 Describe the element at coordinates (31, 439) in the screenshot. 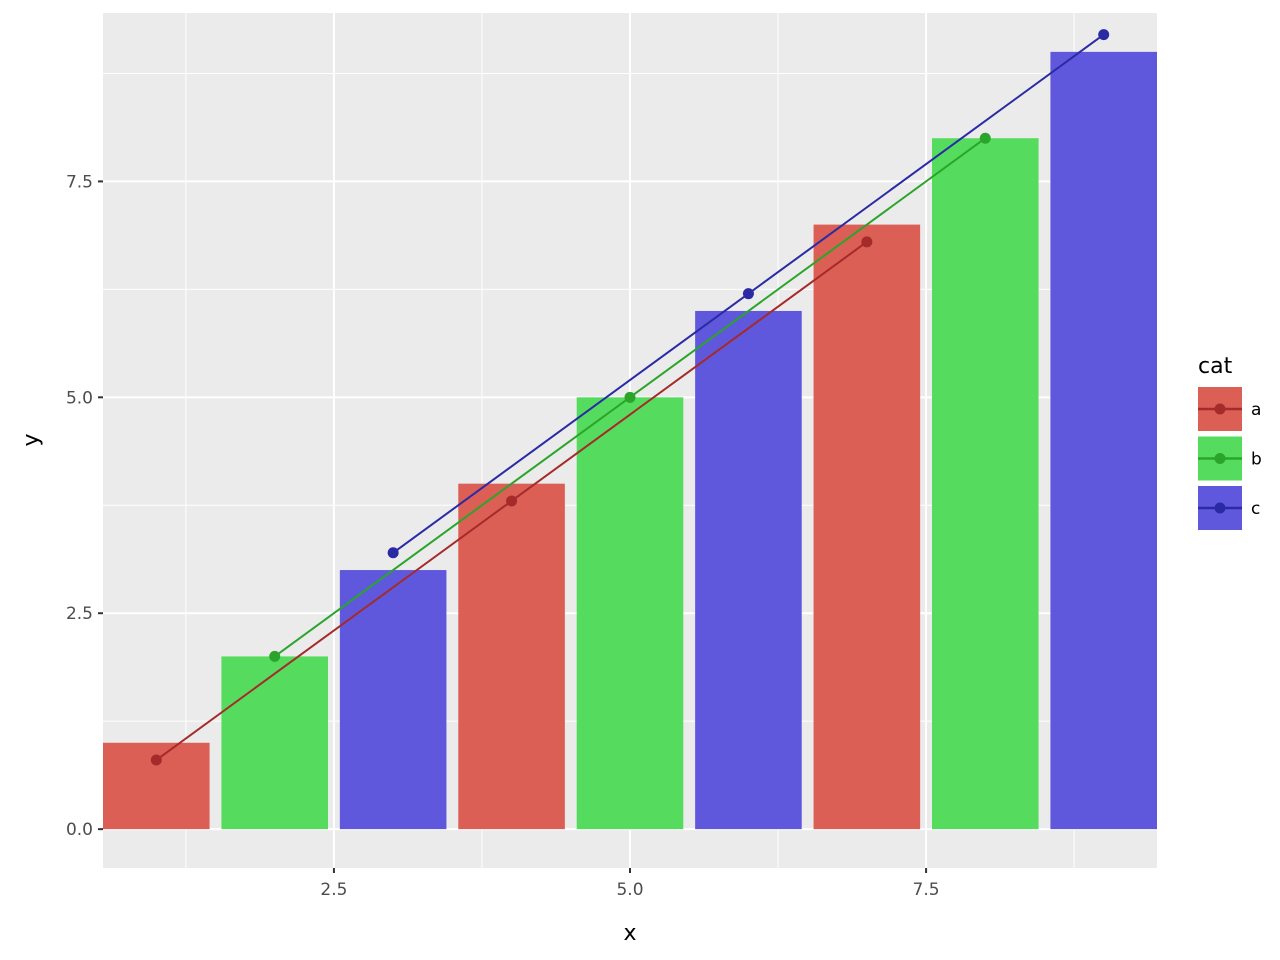

I see `y-axis-title: y` at that location.